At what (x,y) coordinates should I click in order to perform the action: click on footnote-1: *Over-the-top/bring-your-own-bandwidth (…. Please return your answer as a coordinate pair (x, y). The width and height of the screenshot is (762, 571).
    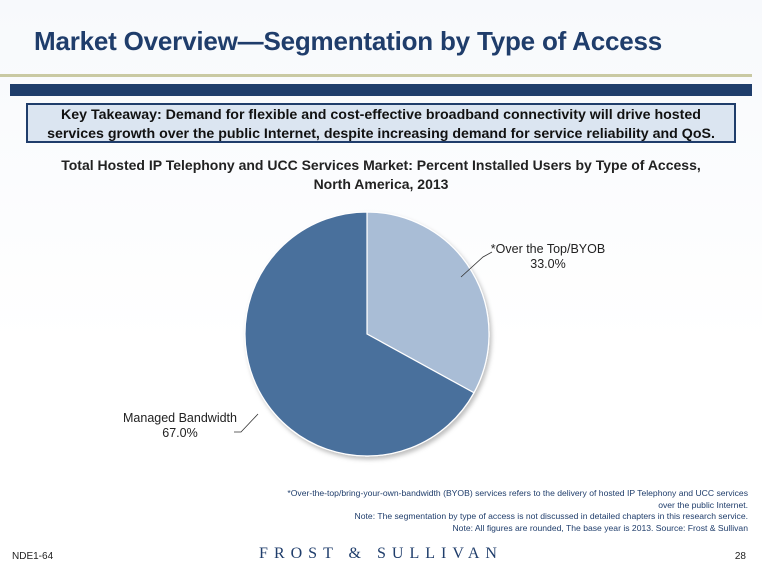
    Looking at the image, I should click on (517, 493).